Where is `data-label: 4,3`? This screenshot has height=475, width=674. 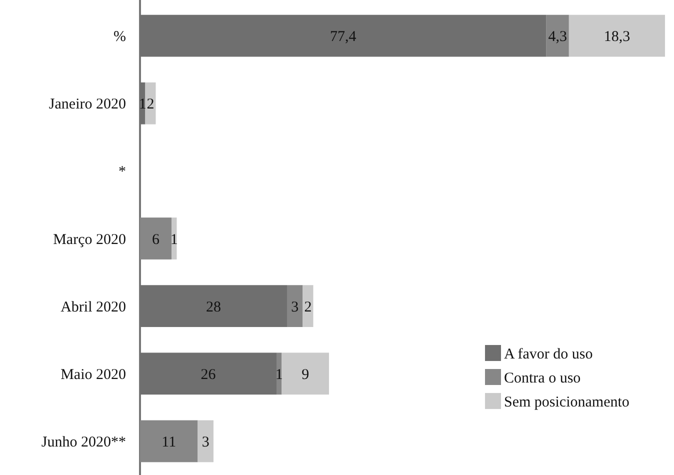 data-label: 4,3 is located at coordinates (558, 37).